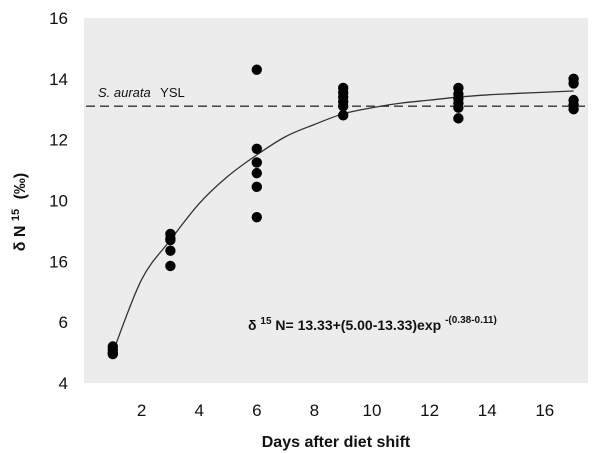 The height and width of the screenshot is (453, 598). Describe the element at coordinates (252, 325) in the screenshot. I see `equation-delta: δ` at that location.